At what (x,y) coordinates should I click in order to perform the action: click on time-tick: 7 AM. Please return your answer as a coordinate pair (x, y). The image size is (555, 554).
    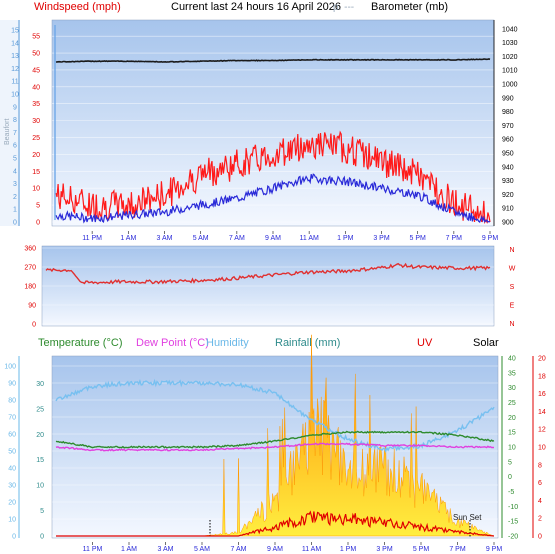
    Looking at the image, I should click on (237, 238).